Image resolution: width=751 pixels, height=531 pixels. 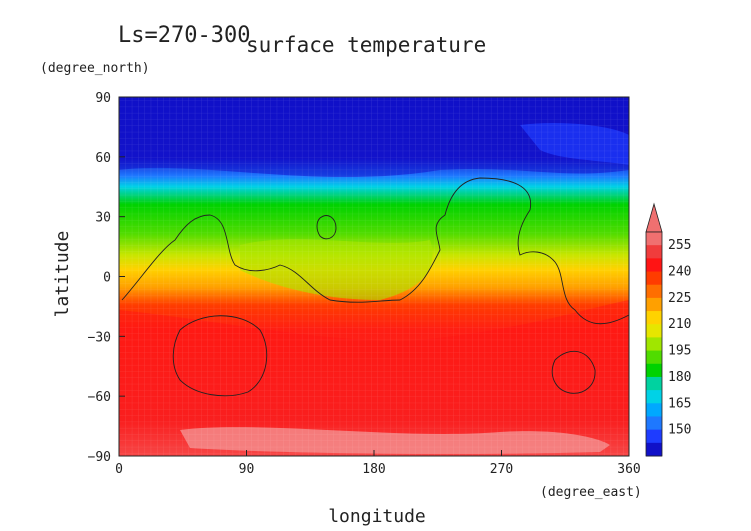 What do you see at coordinates (679, 351) in the screenshot?
I see `colorbar-label: 195` at bounding box center [679, 351].